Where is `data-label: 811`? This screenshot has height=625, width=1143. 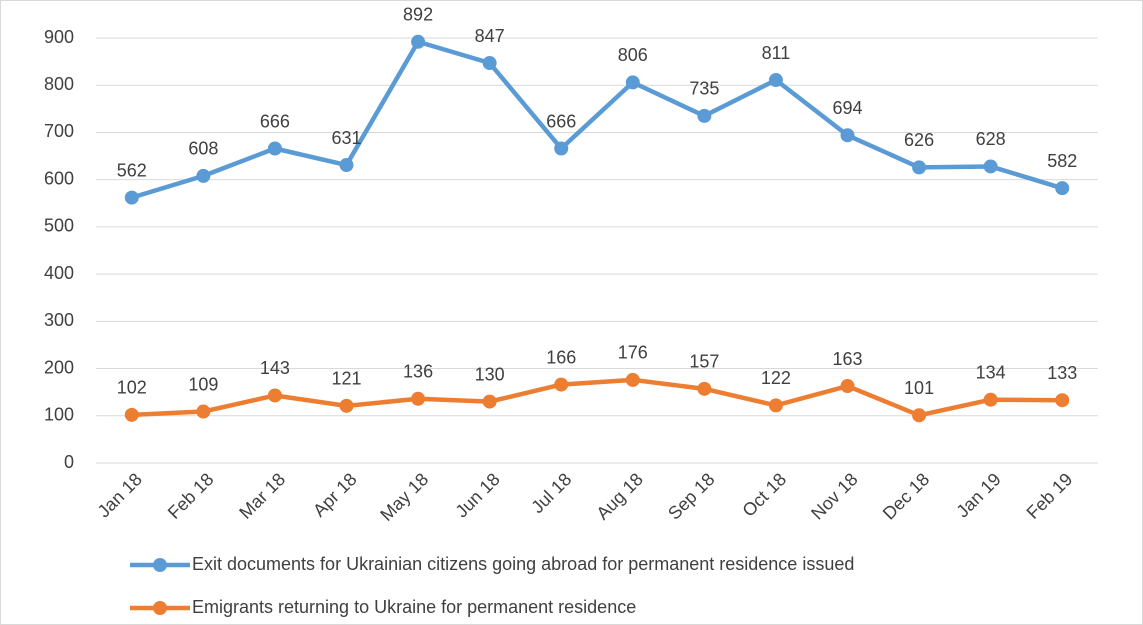 data-label: 811 is located at coordinates (776, 53).